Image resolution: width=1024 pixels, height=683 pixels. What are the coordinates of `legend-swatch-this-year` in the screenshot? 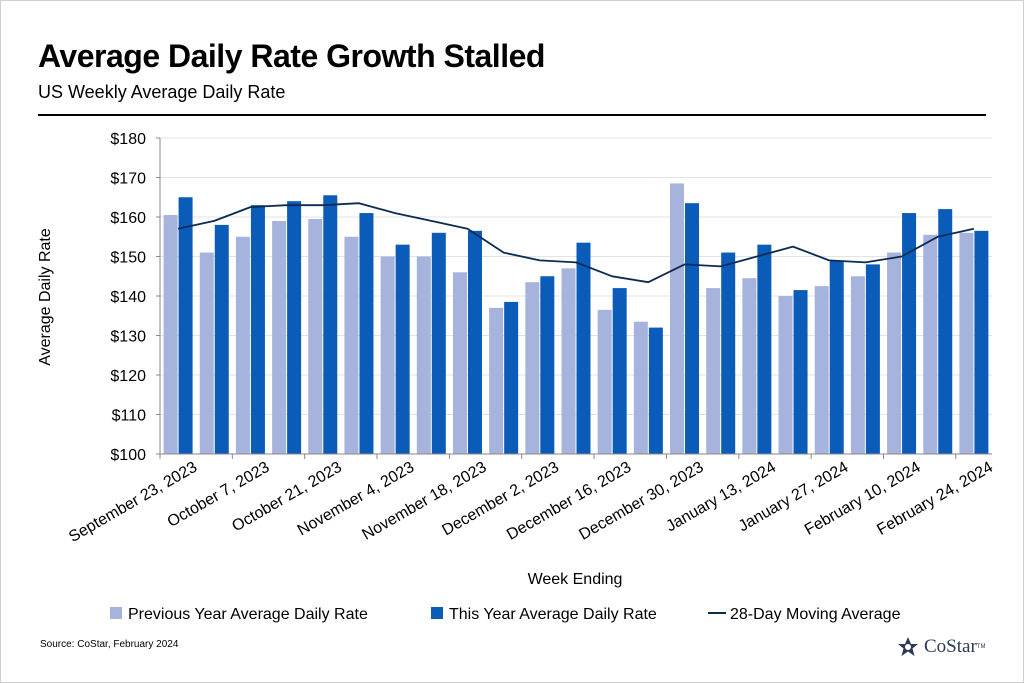 It's located at (437, 613).